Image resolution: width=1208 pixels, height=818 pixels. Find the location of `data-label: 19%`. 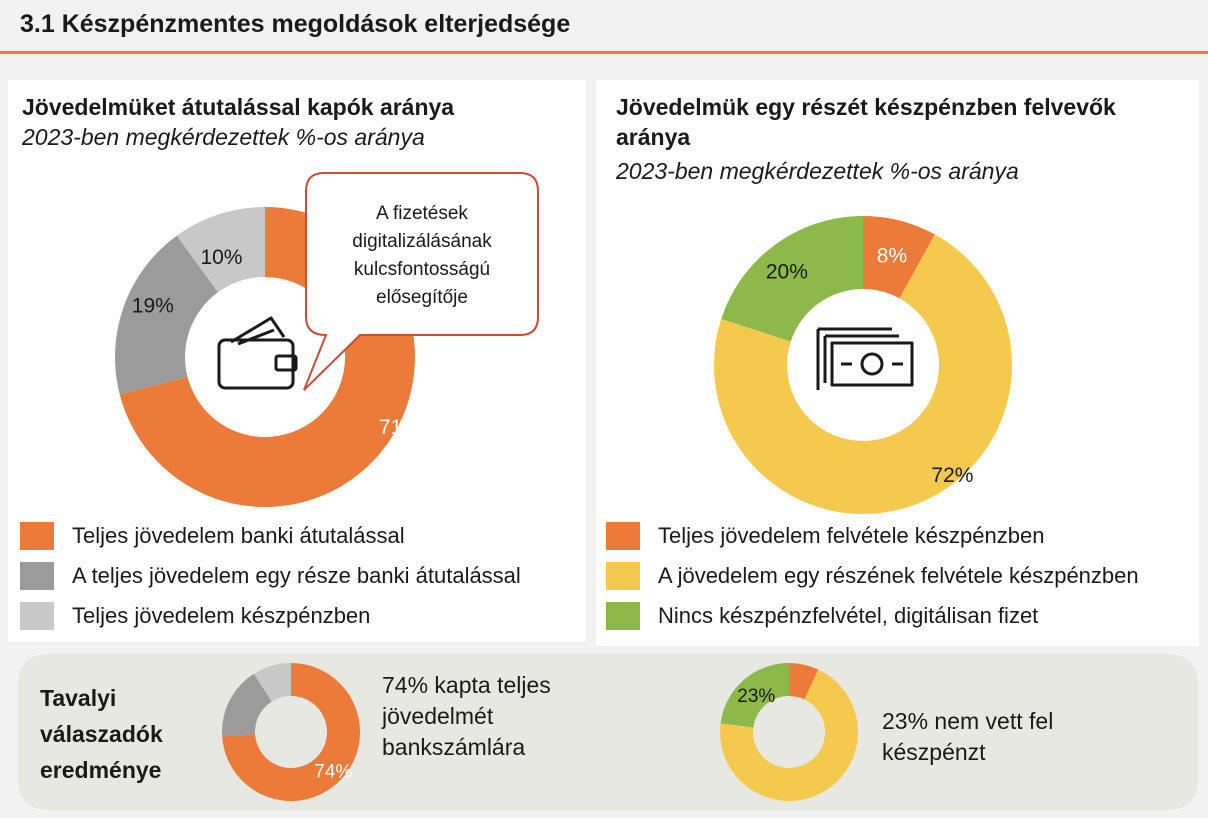

data-label: 19% is located at coordinates (153, 306).